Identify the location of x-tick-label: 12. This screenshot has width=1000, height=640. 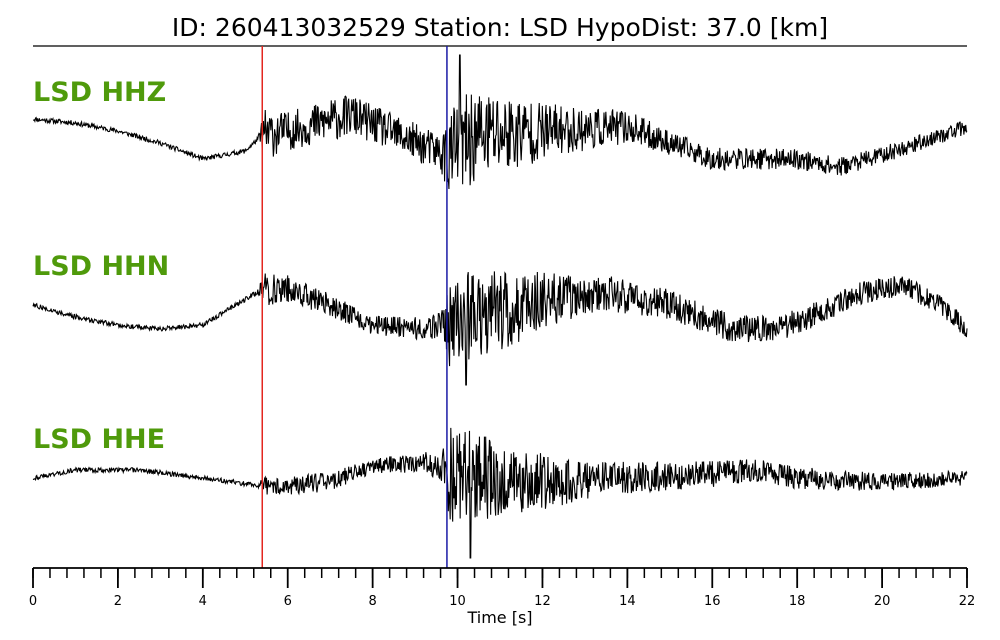
(542, 601).